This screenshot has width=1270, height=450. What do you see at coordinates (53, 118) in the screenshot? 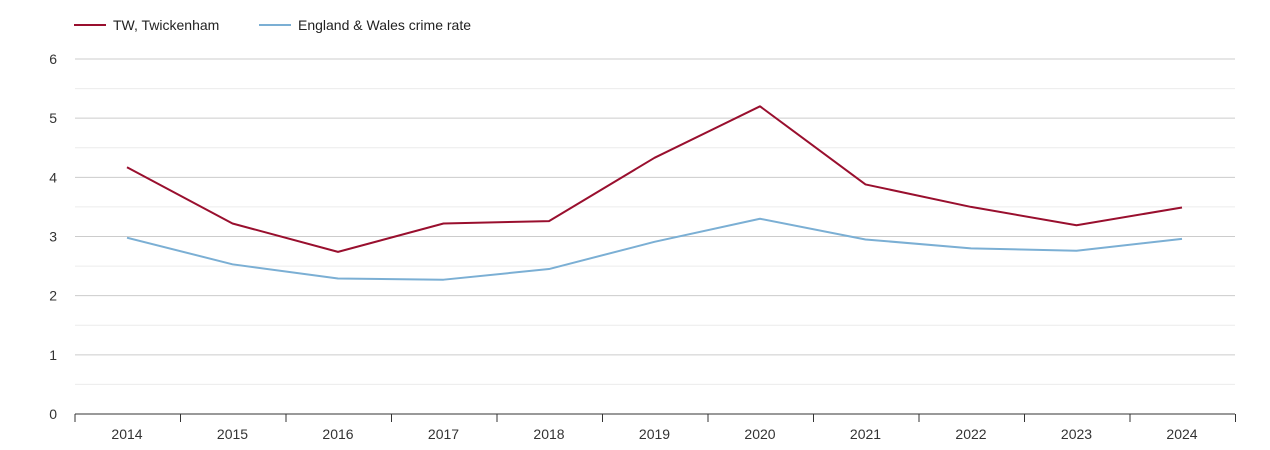
I see `y-tick-label: 5` at bounding box center [53, 118].